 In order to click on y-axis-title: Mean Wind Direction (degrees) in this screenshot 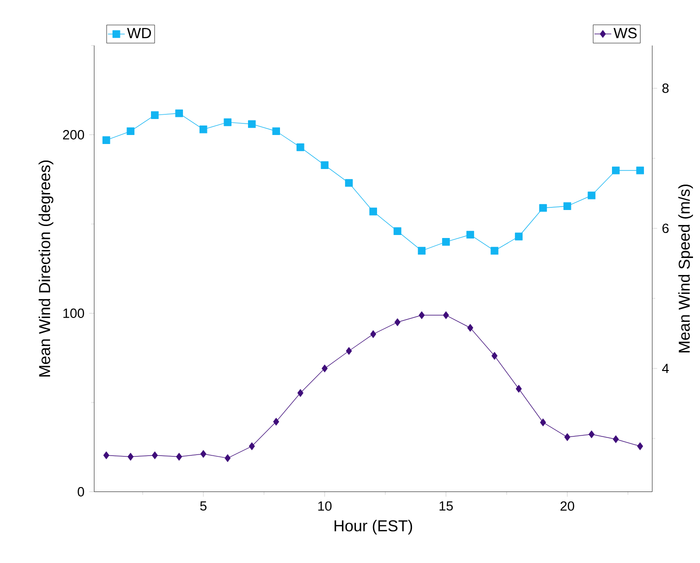, I will do `click(46, 268)`.